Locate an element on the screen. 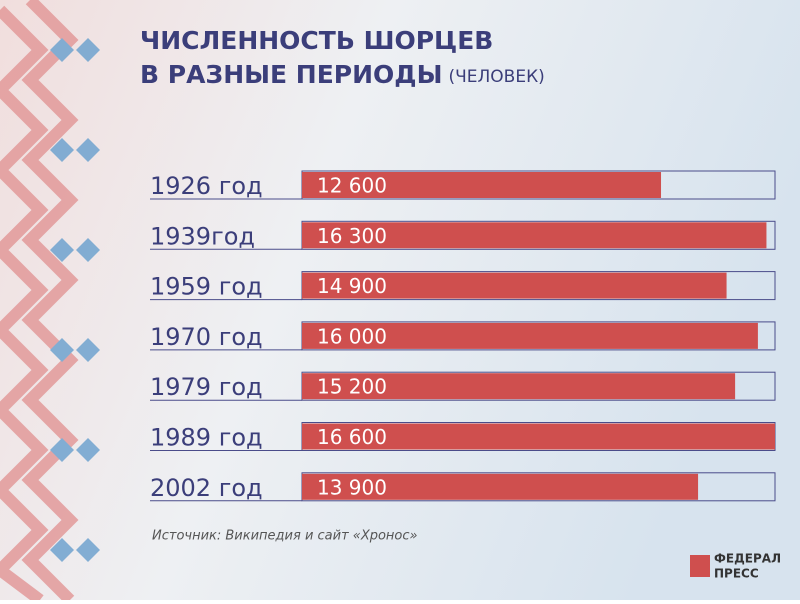 Image resolution: width=800 pixels, height=604 pixels. category-label: 1939год is located at coordinates (202, 236).